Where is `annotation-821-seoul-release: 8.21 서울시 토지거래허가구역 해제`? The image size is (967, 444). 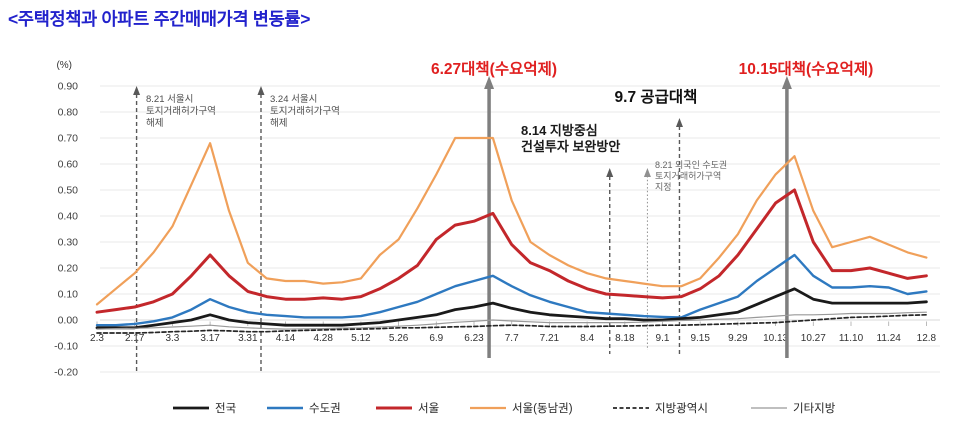 annotation-821-seoul-release: 8.21 서울시 토지거래허가구역 해제 is located at coordinates (181, 111).